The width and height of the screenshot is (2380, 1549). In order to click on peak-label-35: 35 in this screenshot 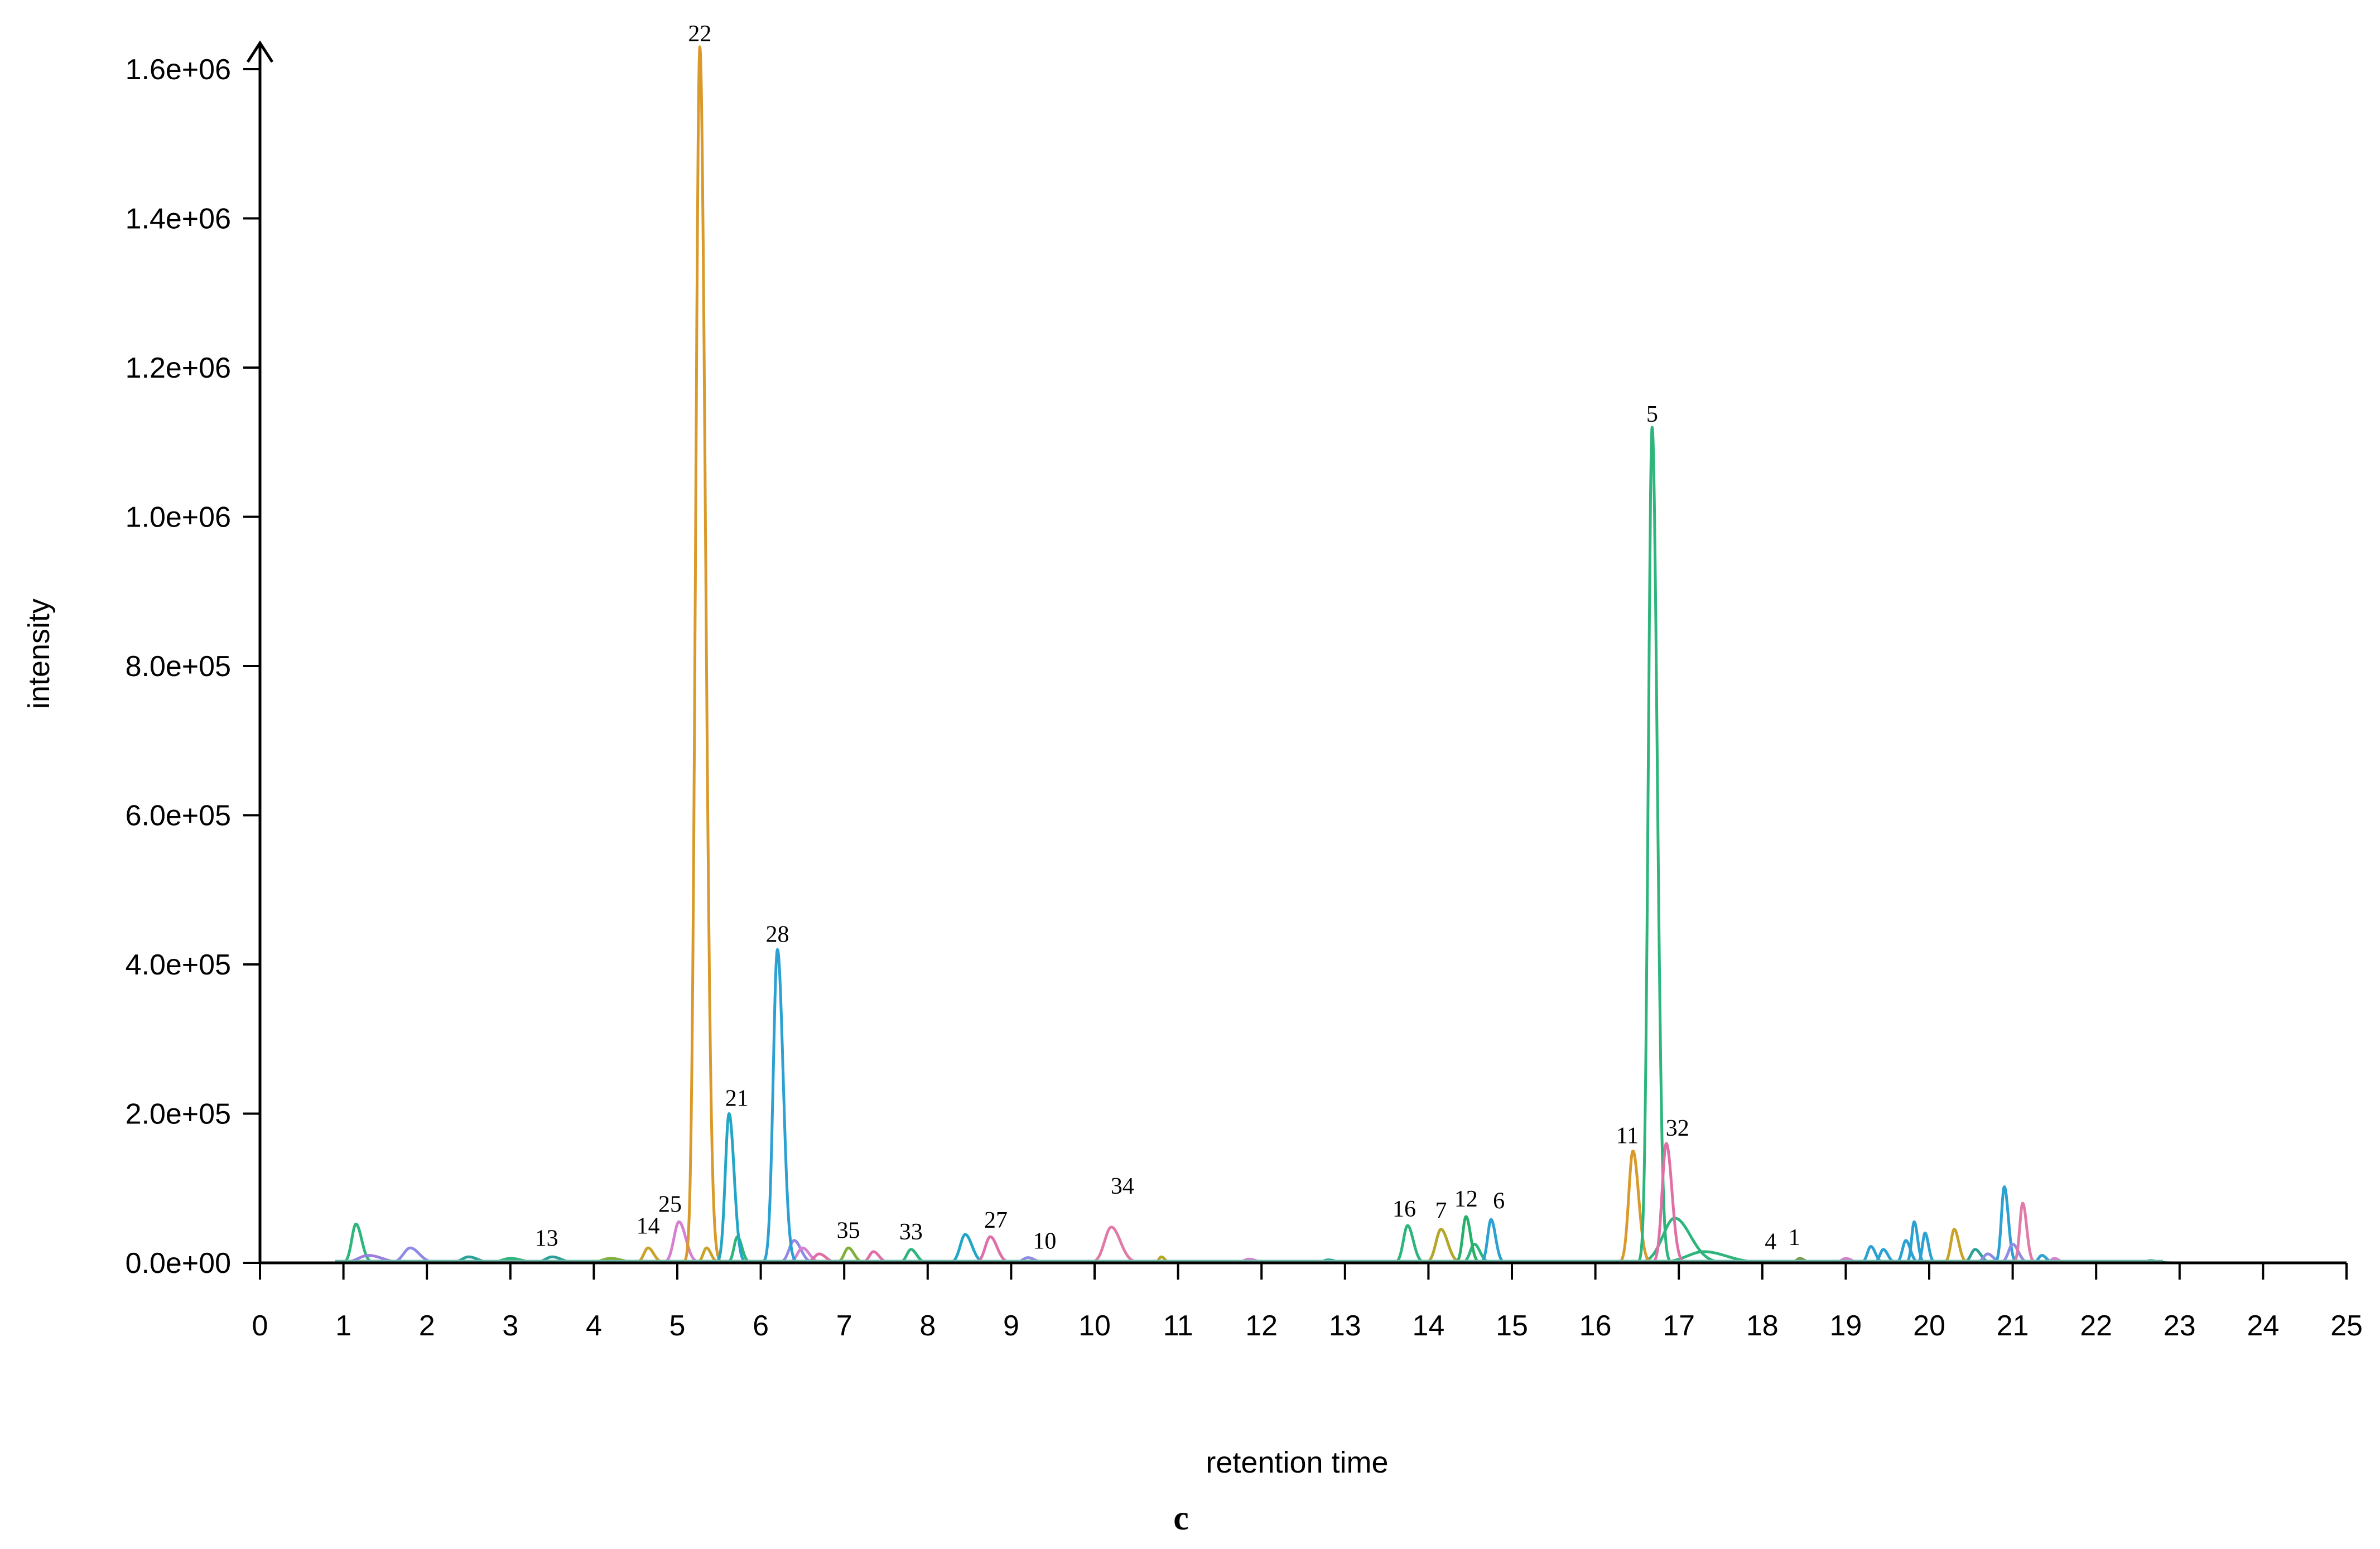, I will do `click(848, 1231)`.